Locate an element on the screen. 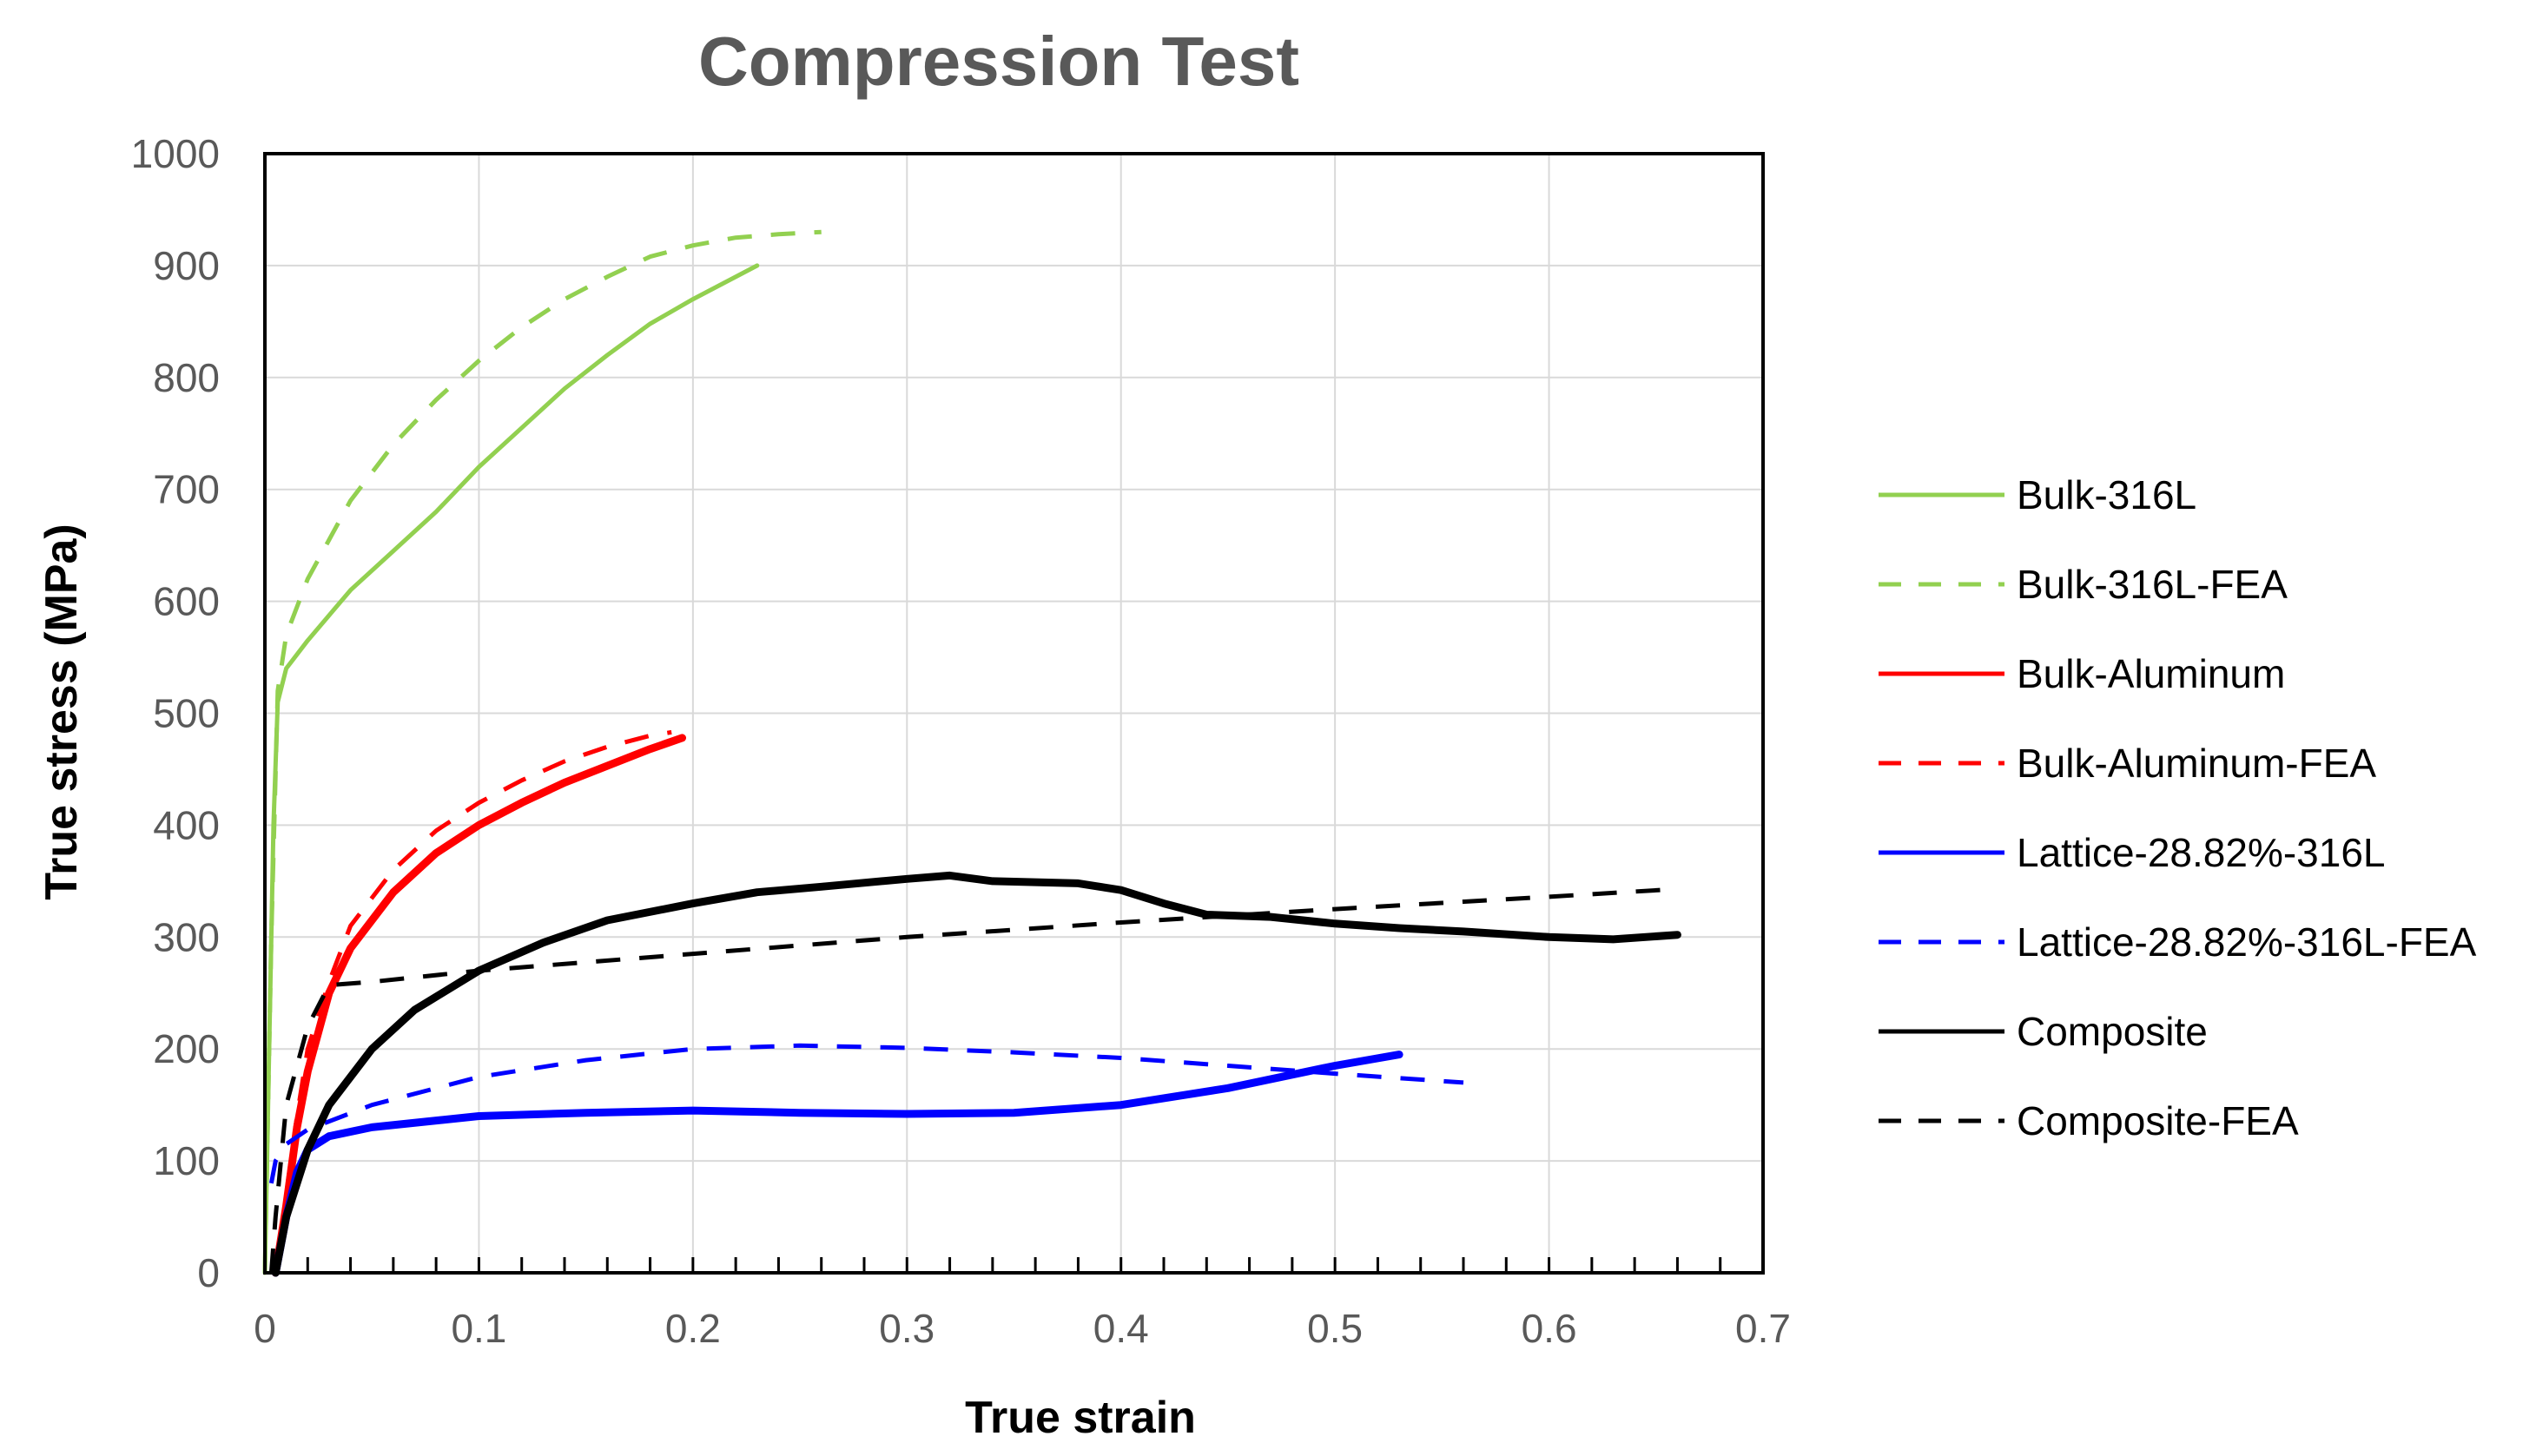  series-line-lattice-28-82-316l is located at coordinates (837, 1164).